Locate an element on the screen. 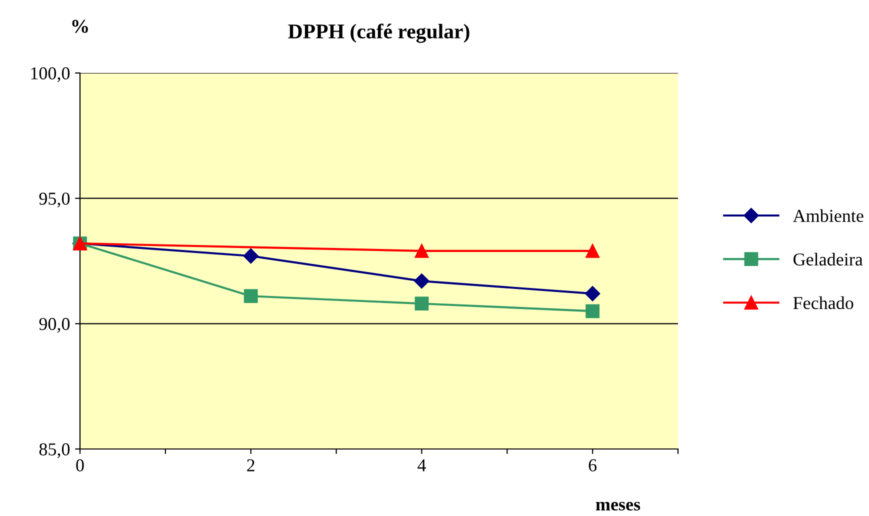 The width and height of the screenshot is (869, 516). chart-title: DPPH (café regular) is located at coordinates (379, 33).